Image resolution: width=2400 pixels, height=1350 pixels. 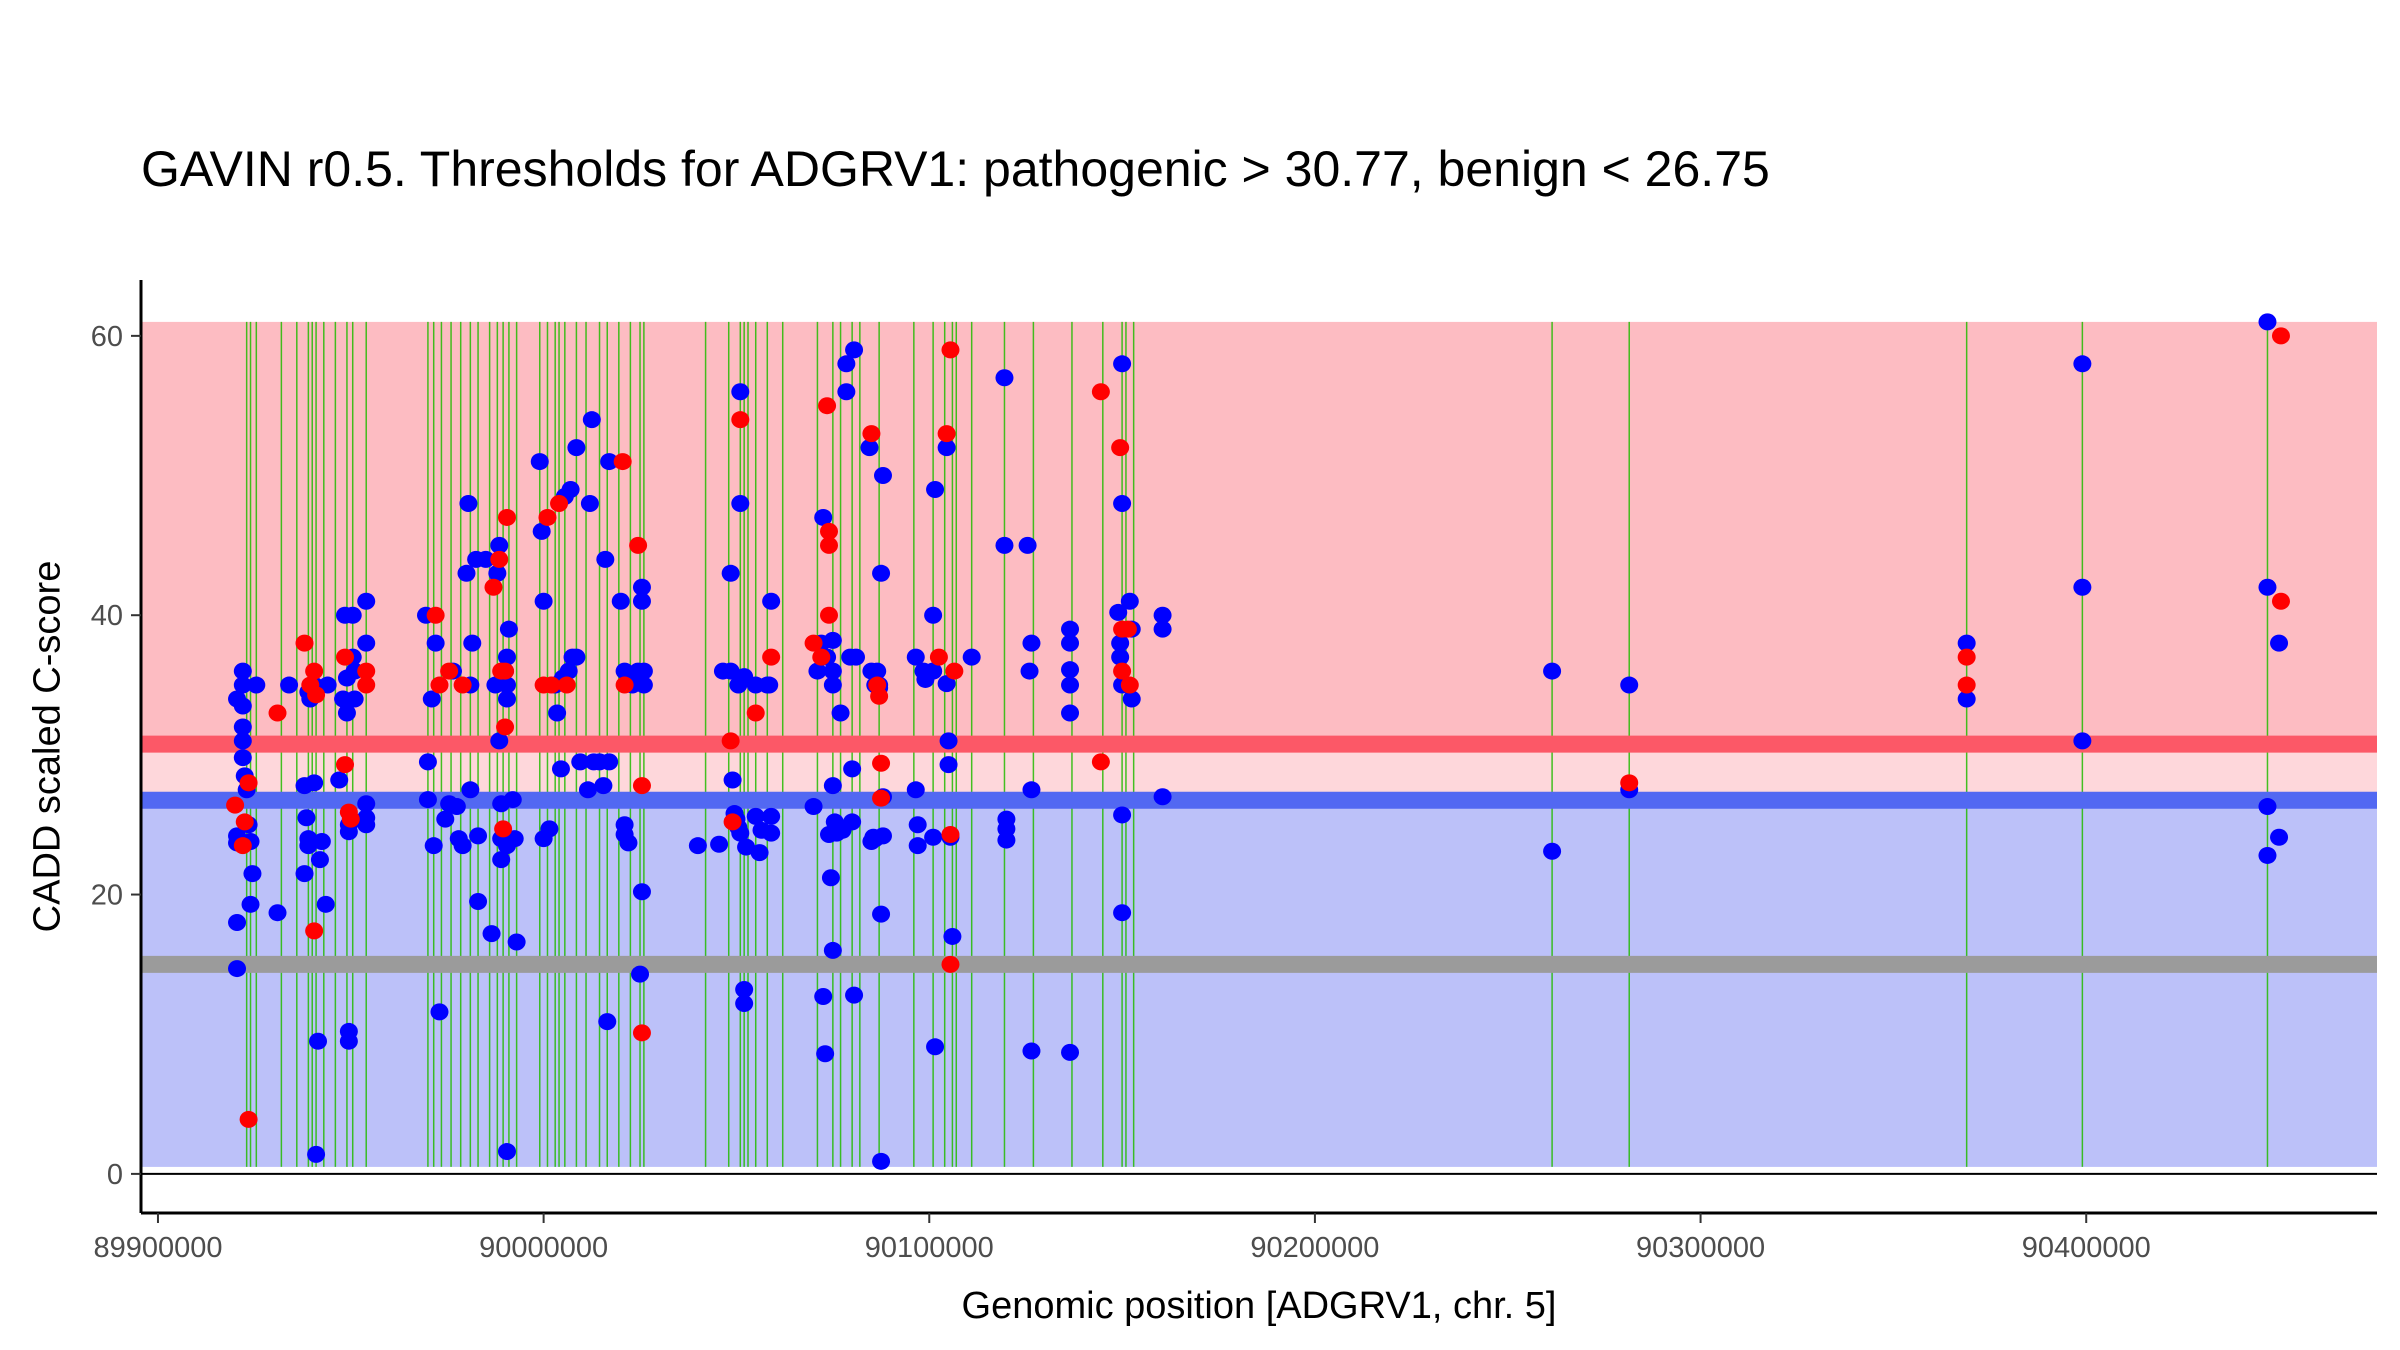 What do you see at coordinates (1259, 1306) in the screenshot?
I see `x-axis-title: Genomic position [ADGRV1, chr. 5]` at bounding box center [1259, 1306].